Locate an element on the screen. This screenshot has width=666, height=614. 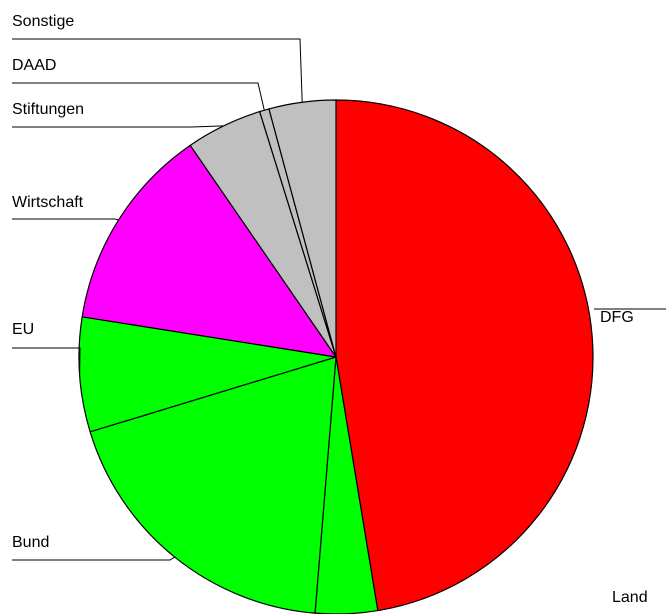
slice-label: Wirtschaft is located at coordinates (48, 202).